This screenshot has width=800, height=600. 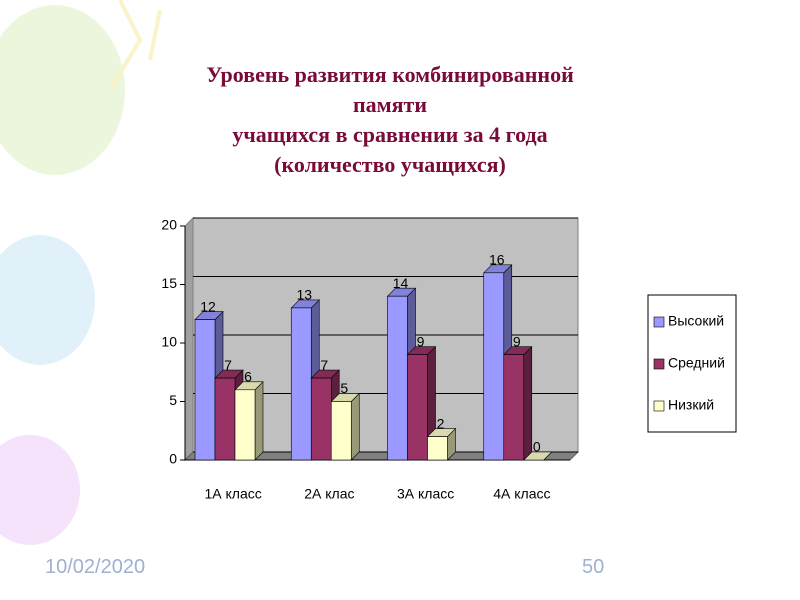 I want to click on x-tick-label: 4А класс, so click(x=521, y=494).